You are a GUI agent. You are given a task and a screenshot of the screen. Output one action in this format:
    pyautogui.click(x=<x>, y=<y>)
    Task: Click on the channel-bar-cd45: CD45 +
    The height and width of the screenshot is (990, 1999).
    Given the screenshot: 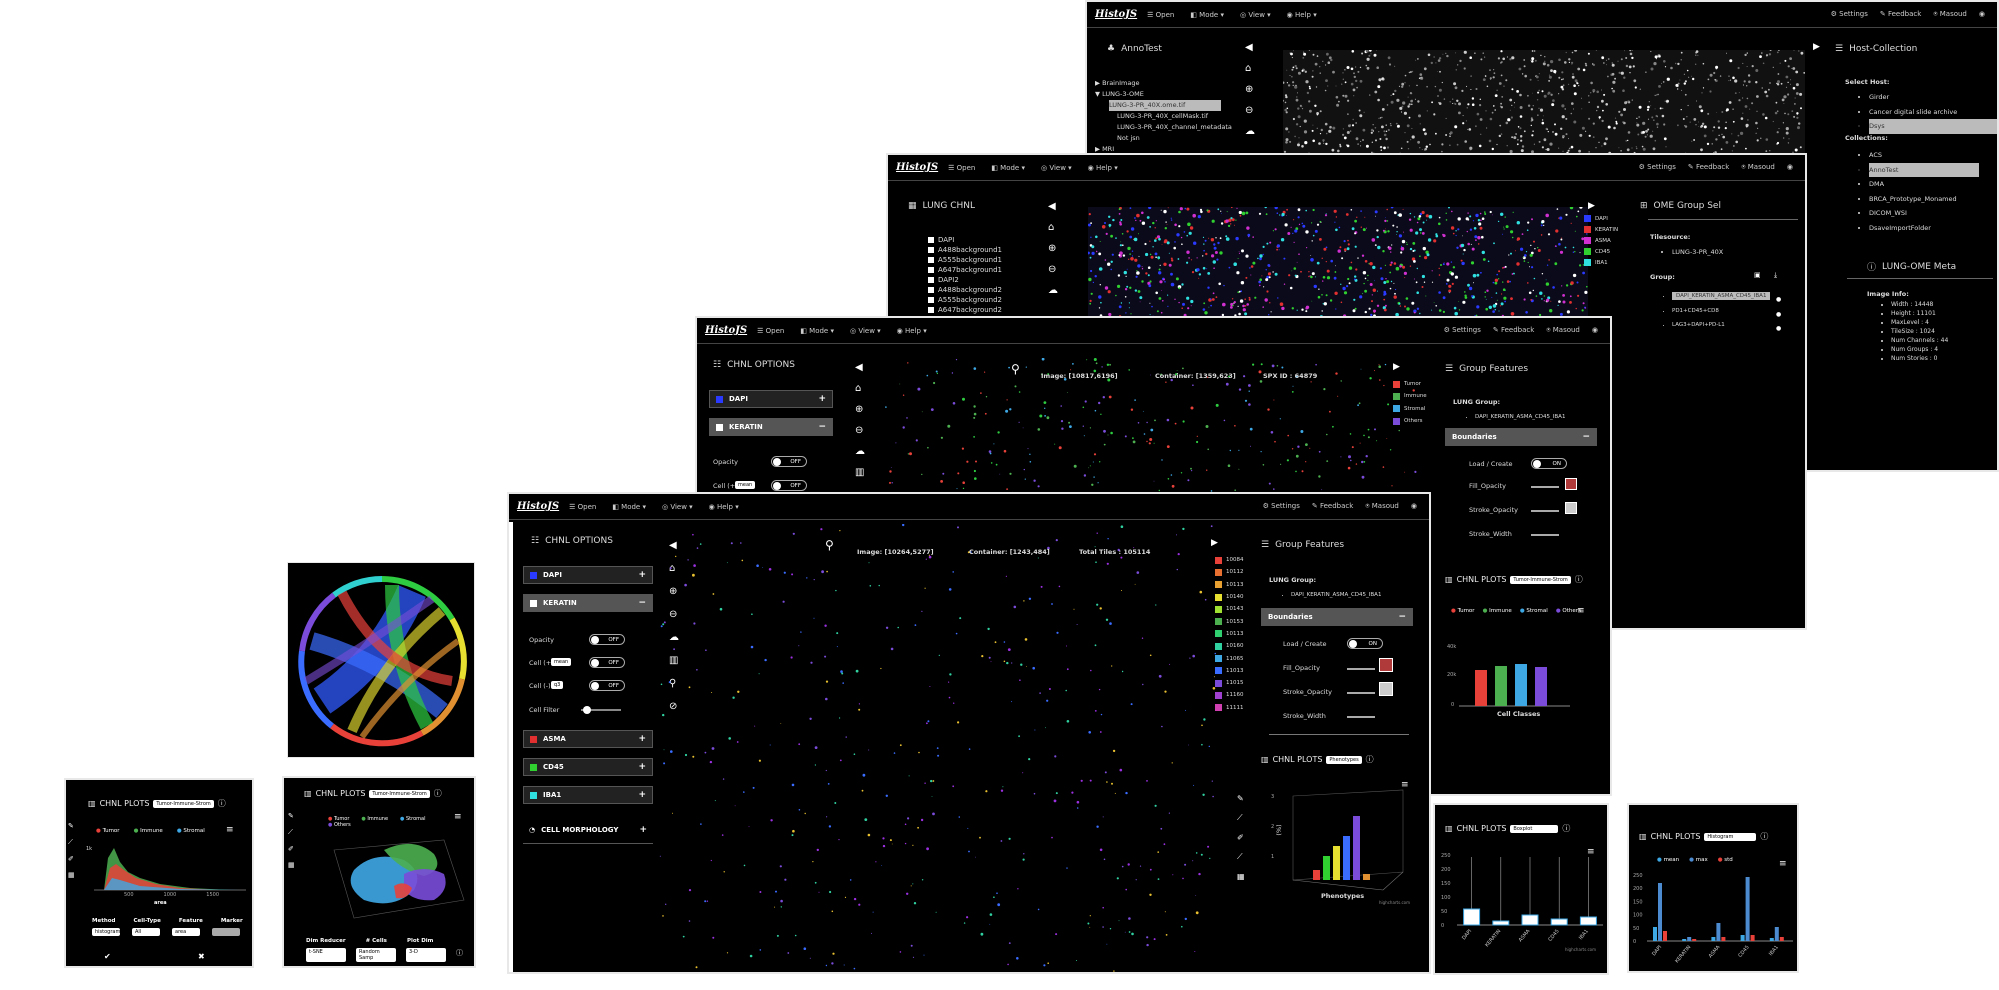 What is the action you would take?
    pyautogui.click(x=588, y=767)
    